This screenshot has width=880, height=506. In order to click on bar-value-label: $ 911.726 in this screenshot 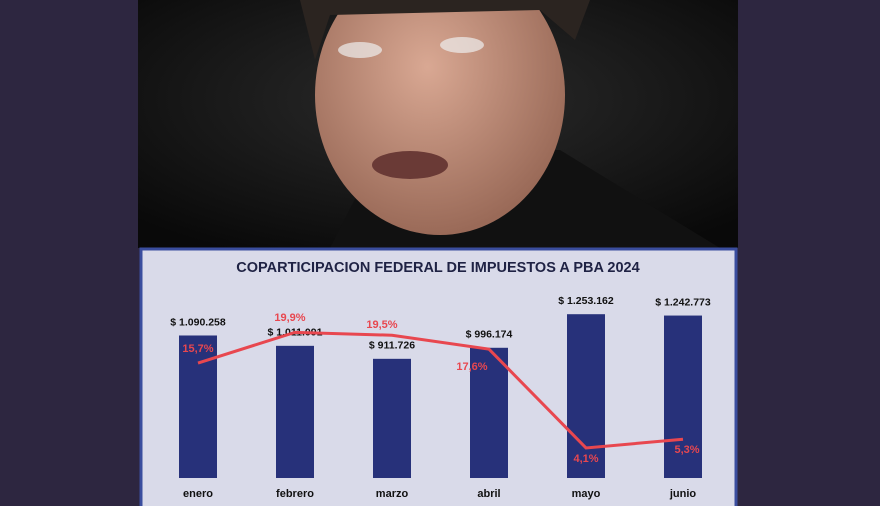, I will do `click(392, 346)`.